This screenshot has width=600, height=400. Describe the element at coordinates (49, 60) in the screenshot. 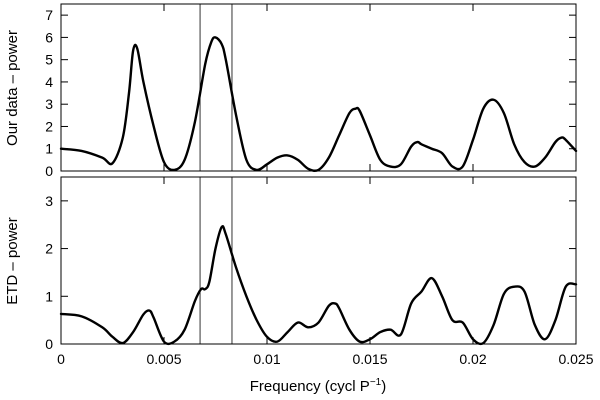

I see `y-tick-label: 5` at that location.